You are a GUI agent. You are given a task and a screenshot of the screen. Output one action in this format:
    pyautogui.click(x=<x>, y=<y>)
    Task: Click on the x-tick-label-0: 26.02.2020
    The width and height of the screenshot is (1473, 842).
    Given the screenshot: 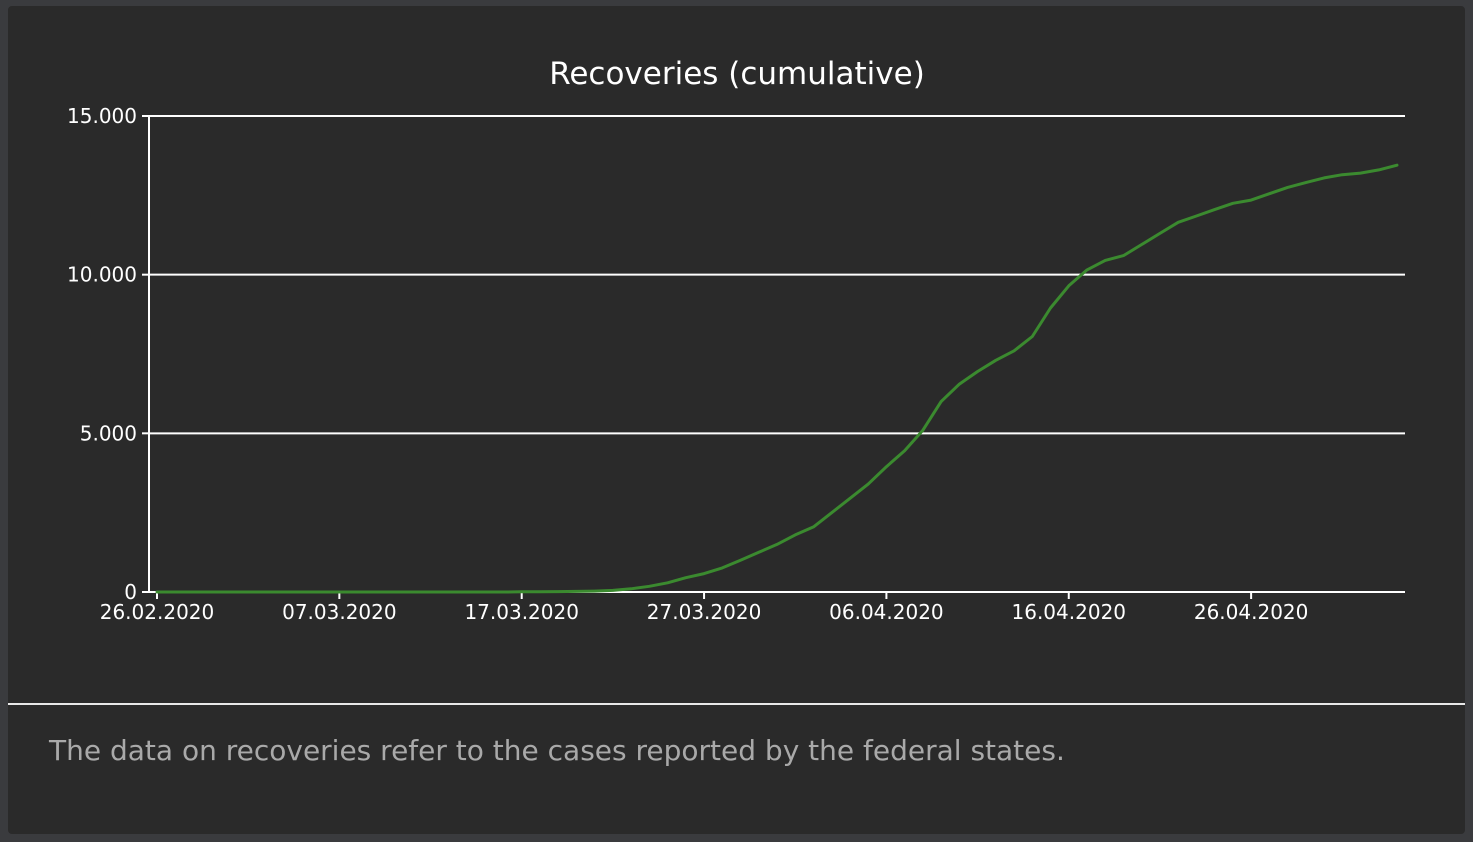 What is the action you would take?
    pyautogui.click(x=157, y=612)
    